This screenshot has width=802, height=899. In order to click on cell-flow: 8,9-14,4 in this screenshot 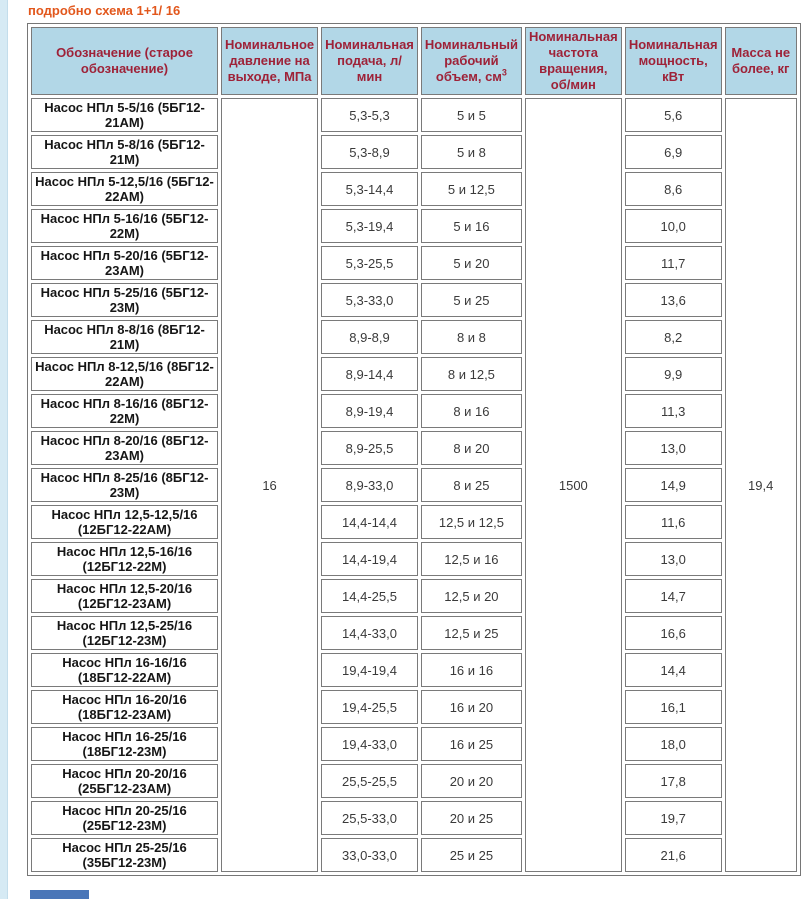, I will do `click(369, 374)`.